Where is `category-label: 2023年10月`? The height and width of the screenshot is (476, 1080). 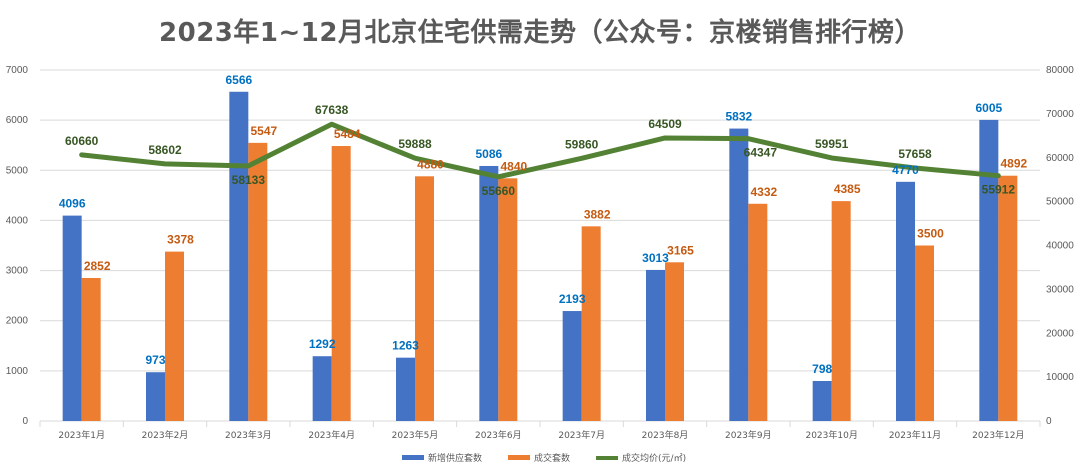 category-label: 2023年10月 is located at coordinates (831, 435).